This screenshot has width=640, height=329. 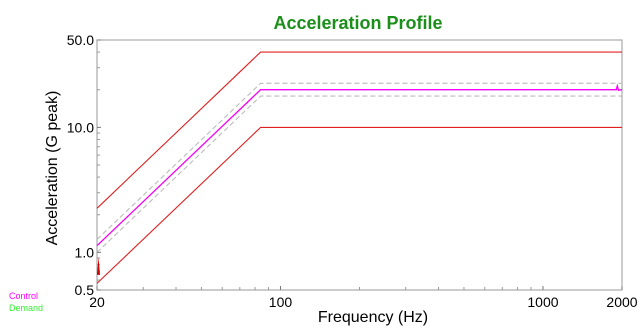 What do you see at coordinates (281, 302) in the screenshot?
I see `x-tick-label: 100` at bounding box center [281, 302].